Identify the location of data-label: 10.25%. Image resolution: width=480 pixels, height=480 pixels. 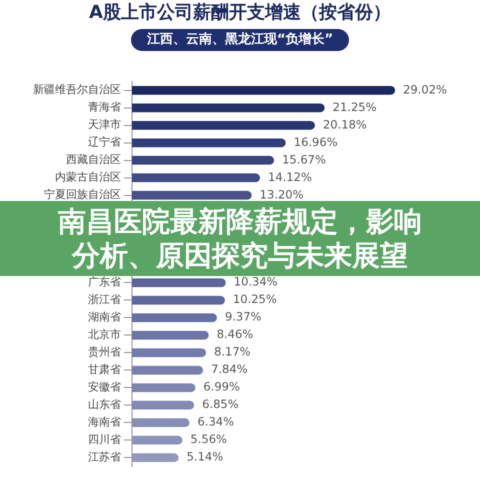
(254, 299).